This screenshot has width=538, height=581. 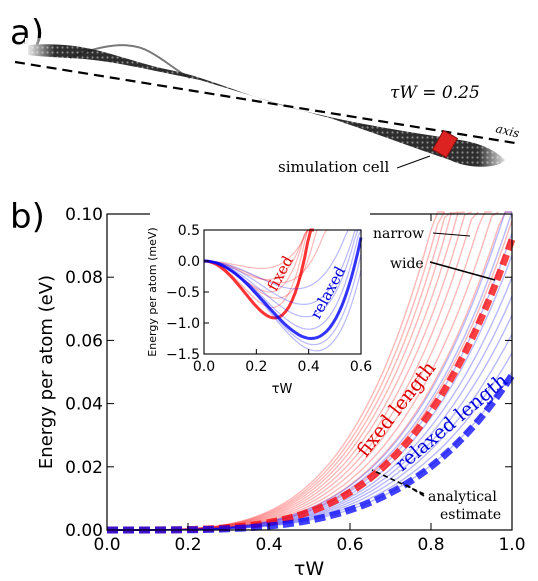 I want to click on ribbon-fade-left, so click(x=40, y=53).